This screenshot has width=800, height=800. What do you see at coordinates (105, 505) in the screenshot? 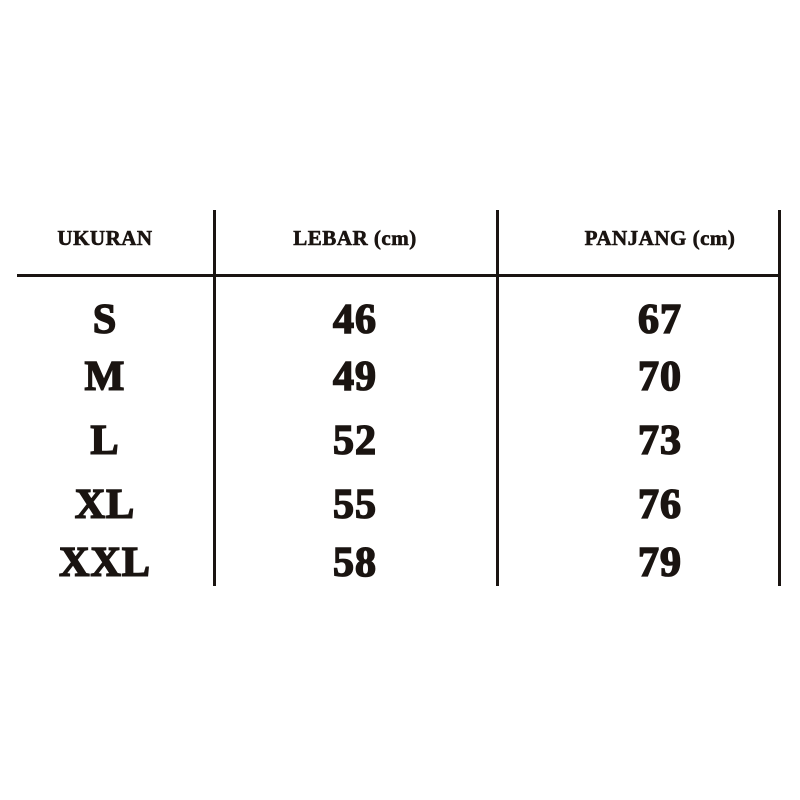
I see `size-cell: XL` at bounding box center [105, 505].